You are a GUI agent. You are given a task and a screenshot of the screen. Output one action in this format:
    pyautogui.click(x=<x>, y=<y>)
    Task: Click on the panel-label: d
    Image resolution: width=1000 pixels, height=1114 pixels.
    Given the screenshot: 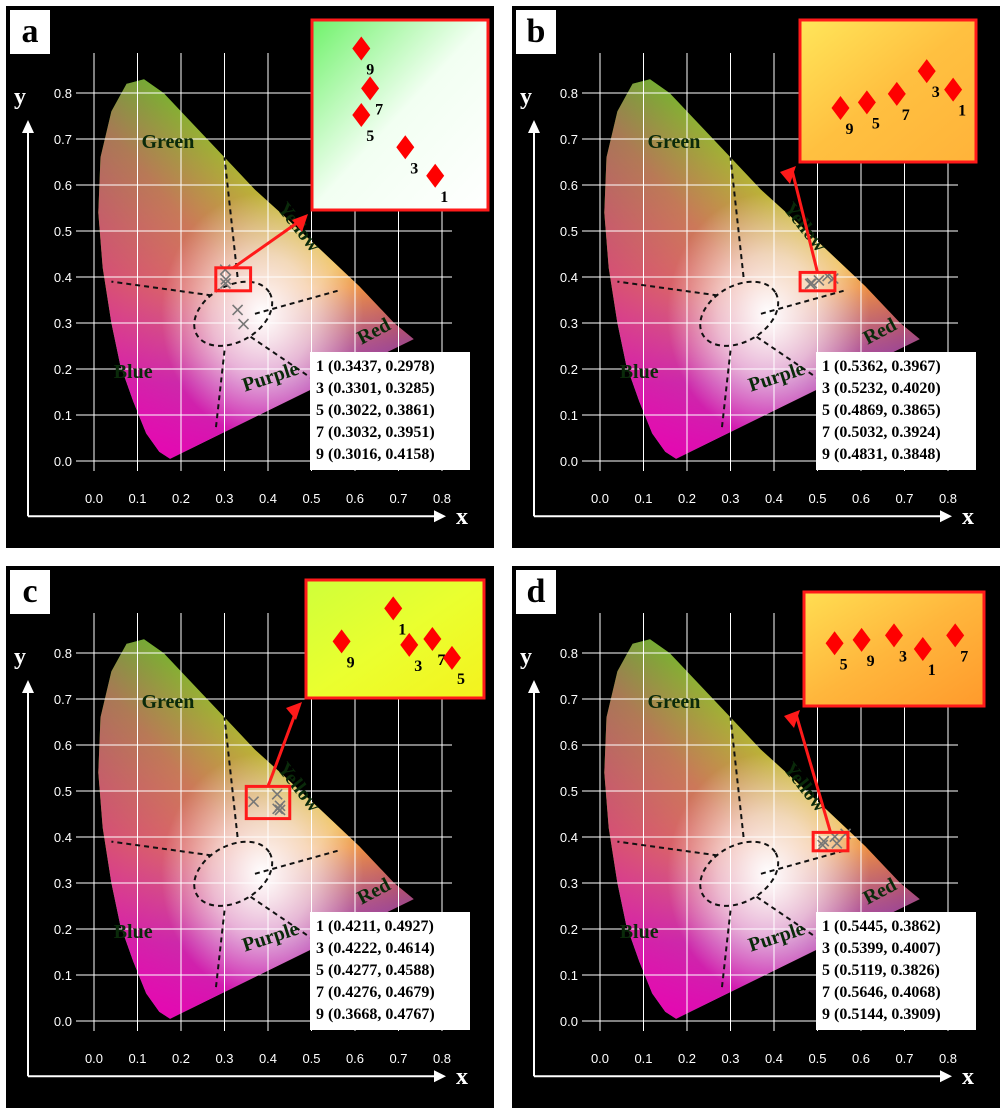 What is the action you would take?
    pyautogui.click(x=536, y=592)
    